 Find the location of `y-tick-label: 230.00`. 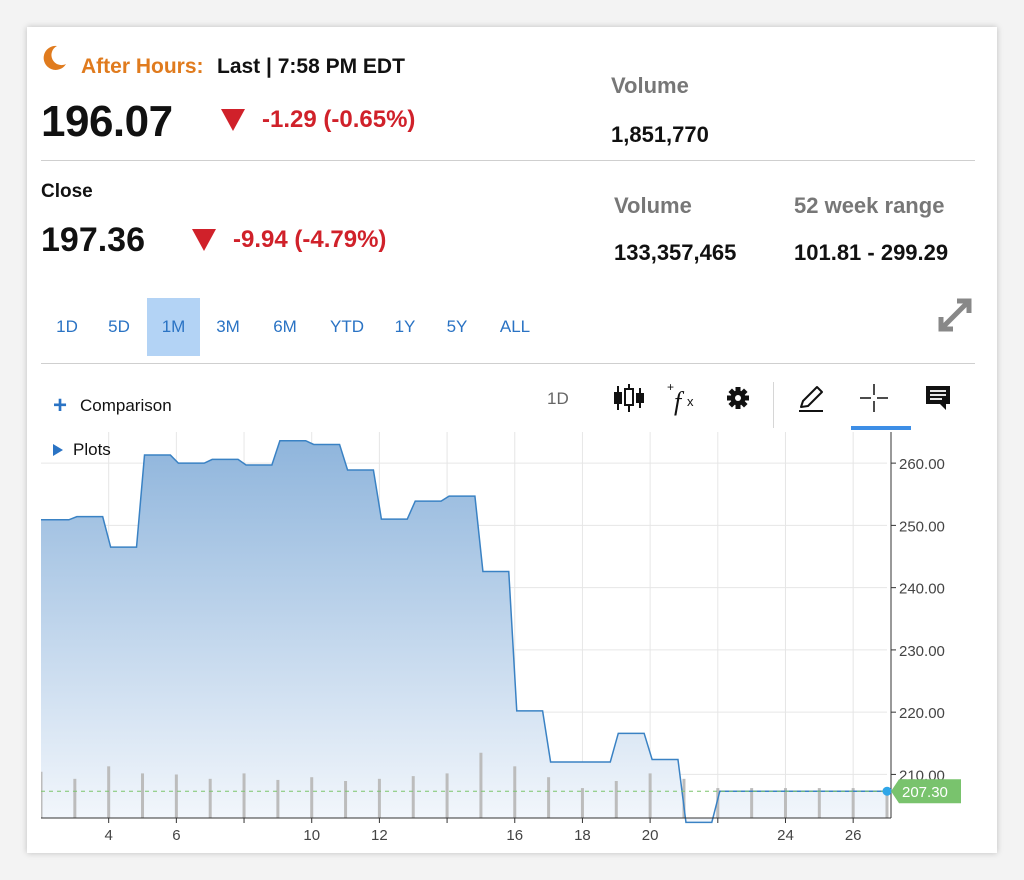

y-tick-label: 230.00 is located at coordinates (922, 651).